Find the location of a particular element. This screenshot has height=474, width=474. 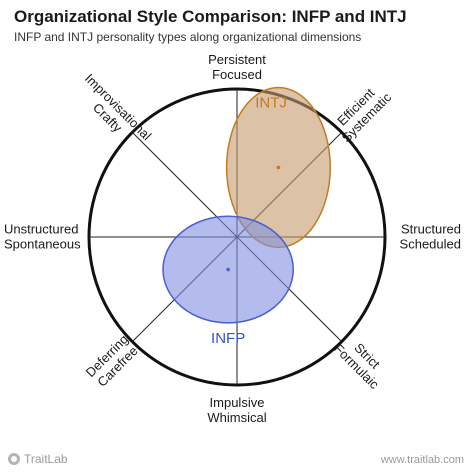

axis-label-focused: Focused is located at coordinates (237, 74).